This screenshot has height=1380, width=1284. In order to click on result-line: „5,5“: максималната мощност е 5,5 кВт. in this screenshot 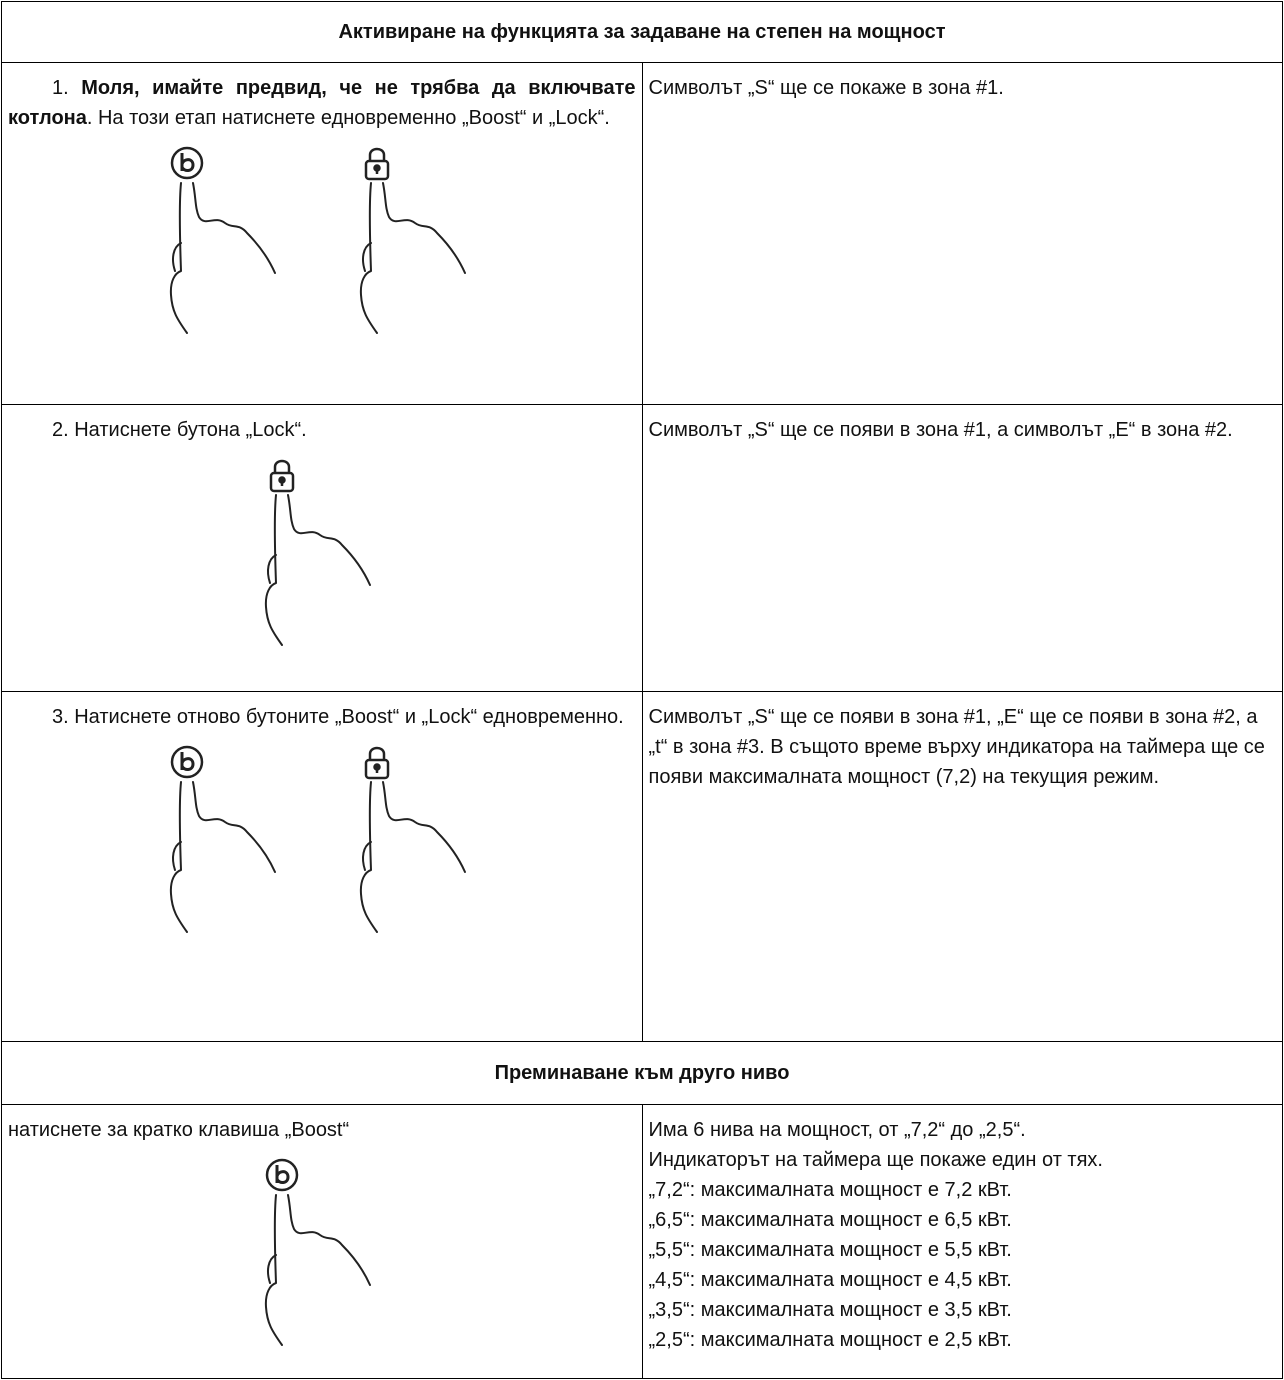, I will do `click(830, 1250)`.